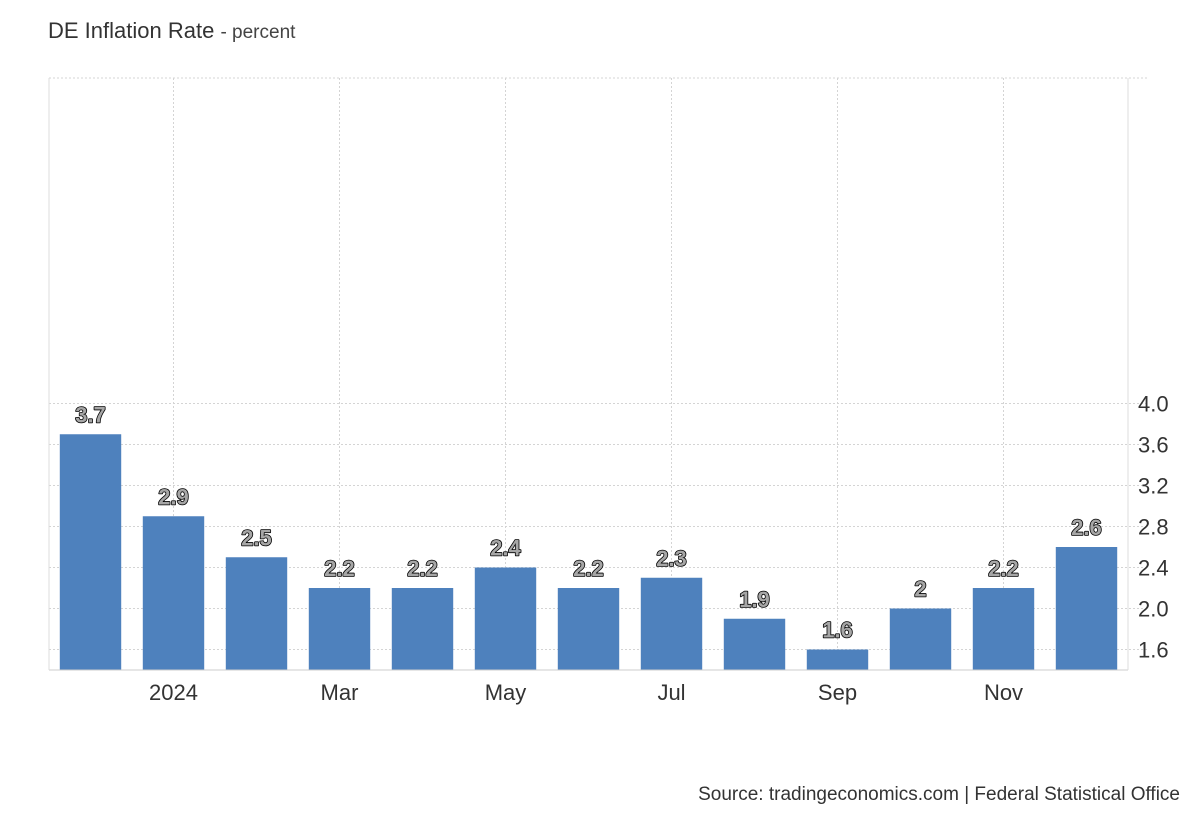  What do you see at coordinates (837, 630) in the screenshot?
I see `bar-value-label: 1.6` at bounding box center [837, 630].